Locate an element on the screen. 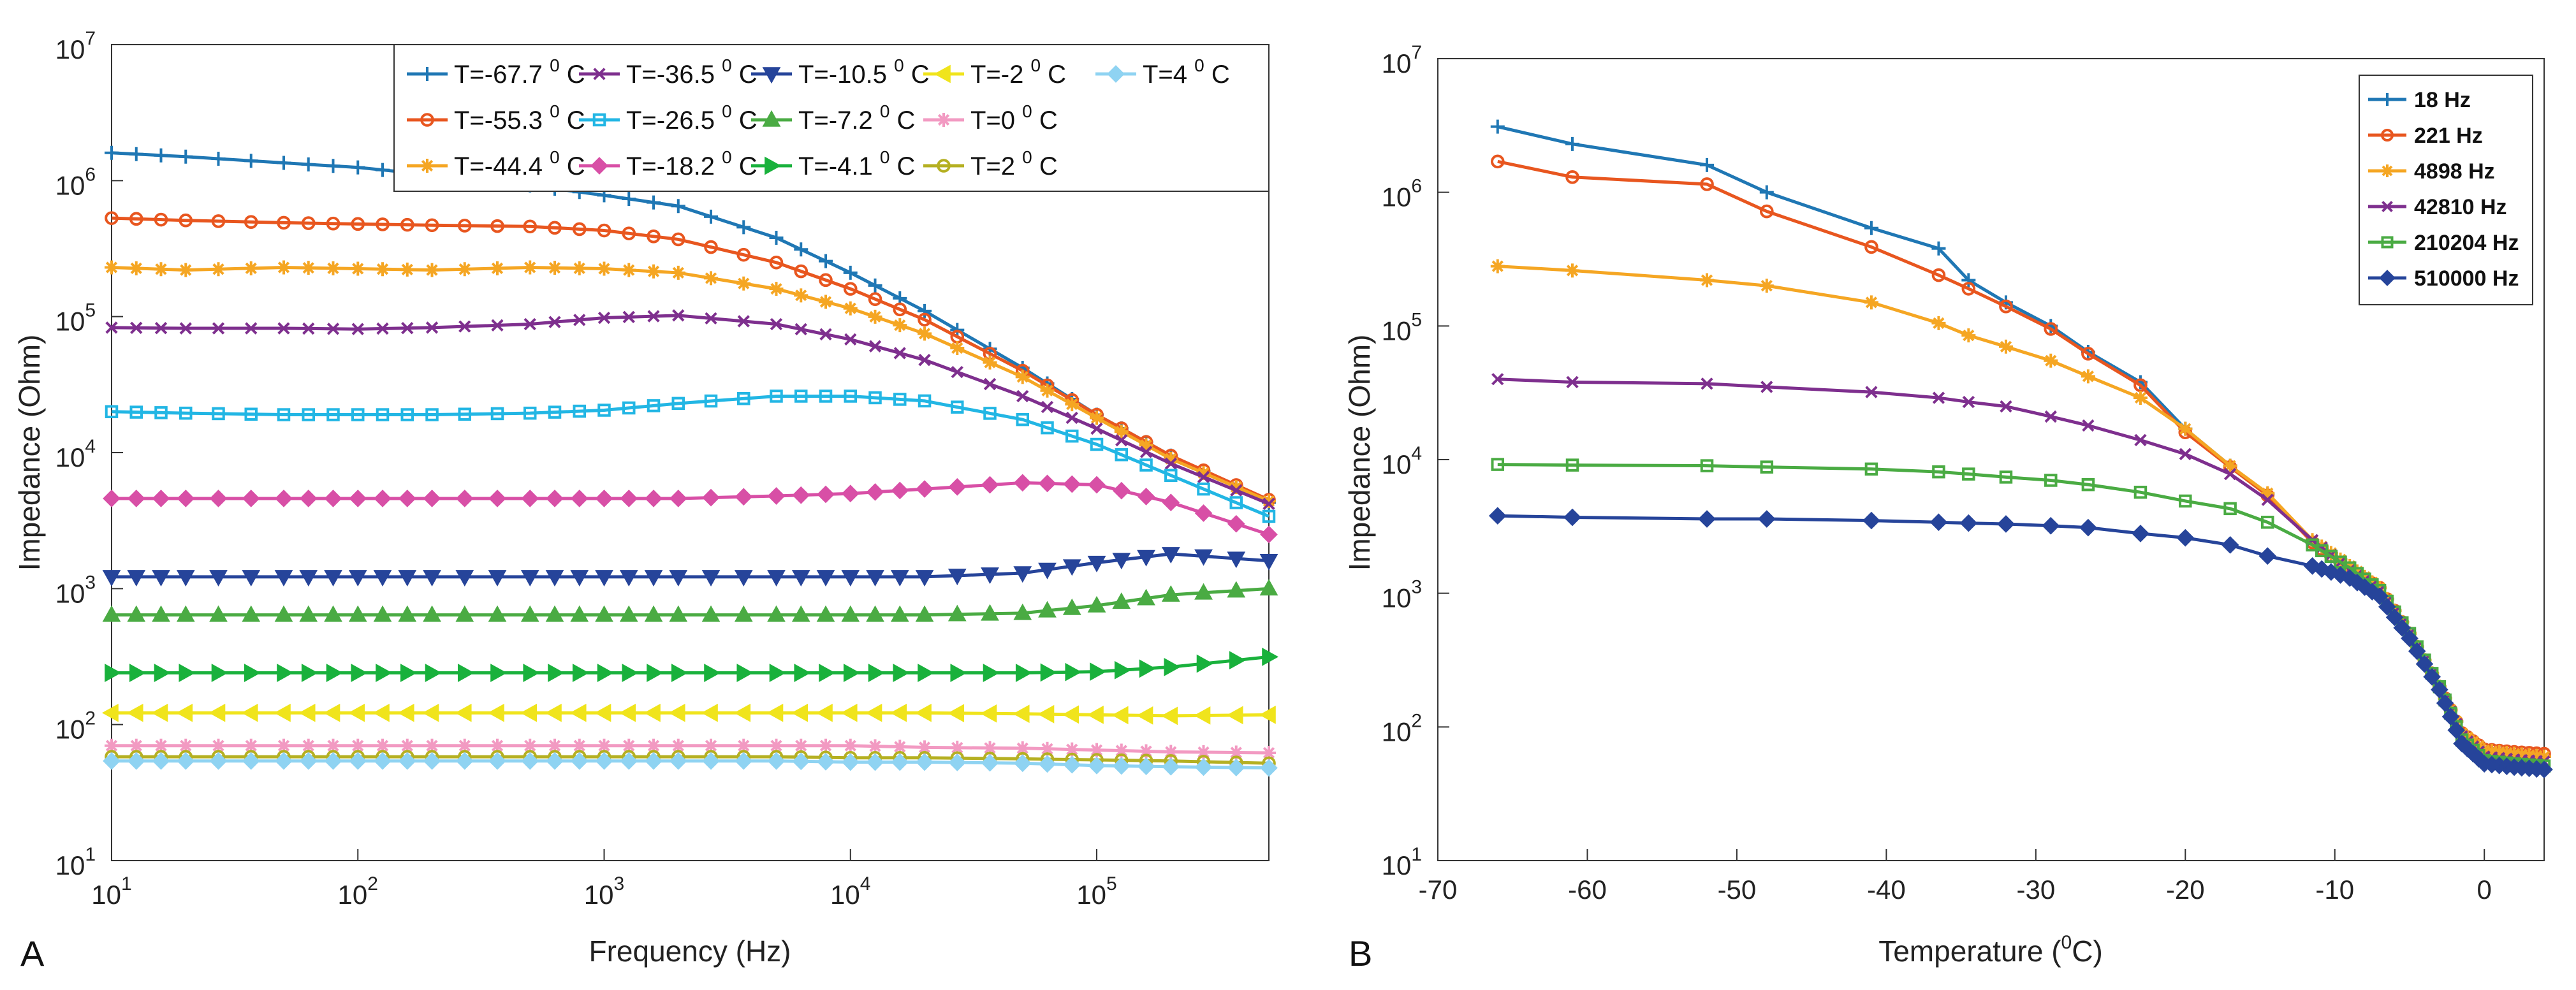 The width and height of the screenshot is (2576, 990). legend-entry-a: T=-44.4 0 C is located at coordinates (496, 164).